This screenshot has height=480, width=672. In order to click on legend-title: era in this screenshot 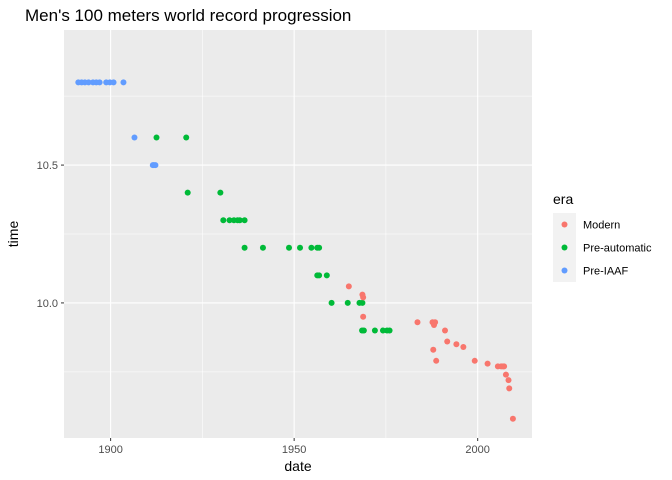, I will do `click(563, 199)`.